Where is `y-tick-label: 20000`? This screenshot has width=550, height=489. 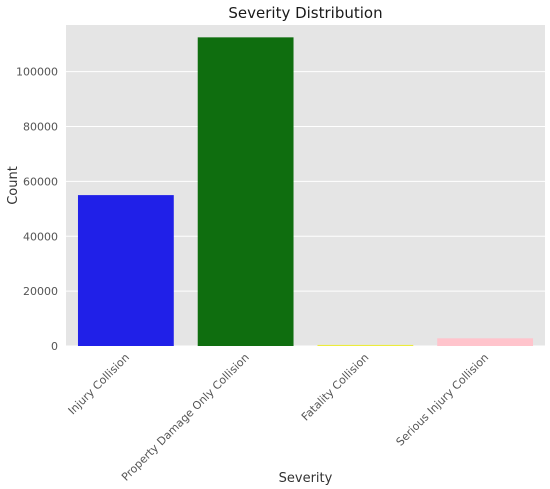
y-tick-label: 20000 is located at coordinates (40, 291).